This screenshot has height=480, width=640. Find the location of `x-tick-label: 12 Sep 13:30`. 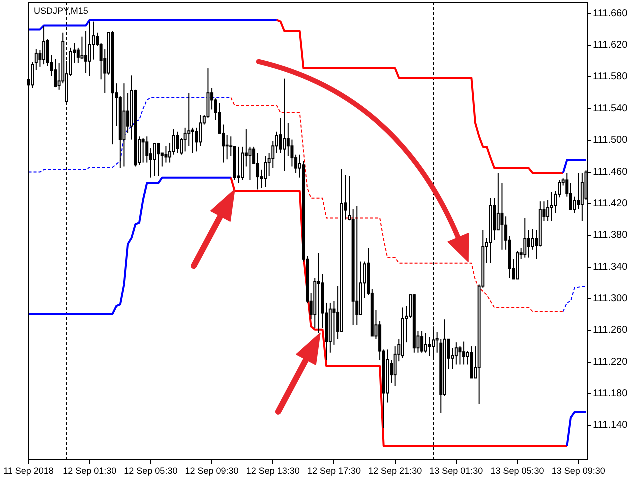

x-tick-label: 12 Sep 13:30 is located at coordinates (273, 471).